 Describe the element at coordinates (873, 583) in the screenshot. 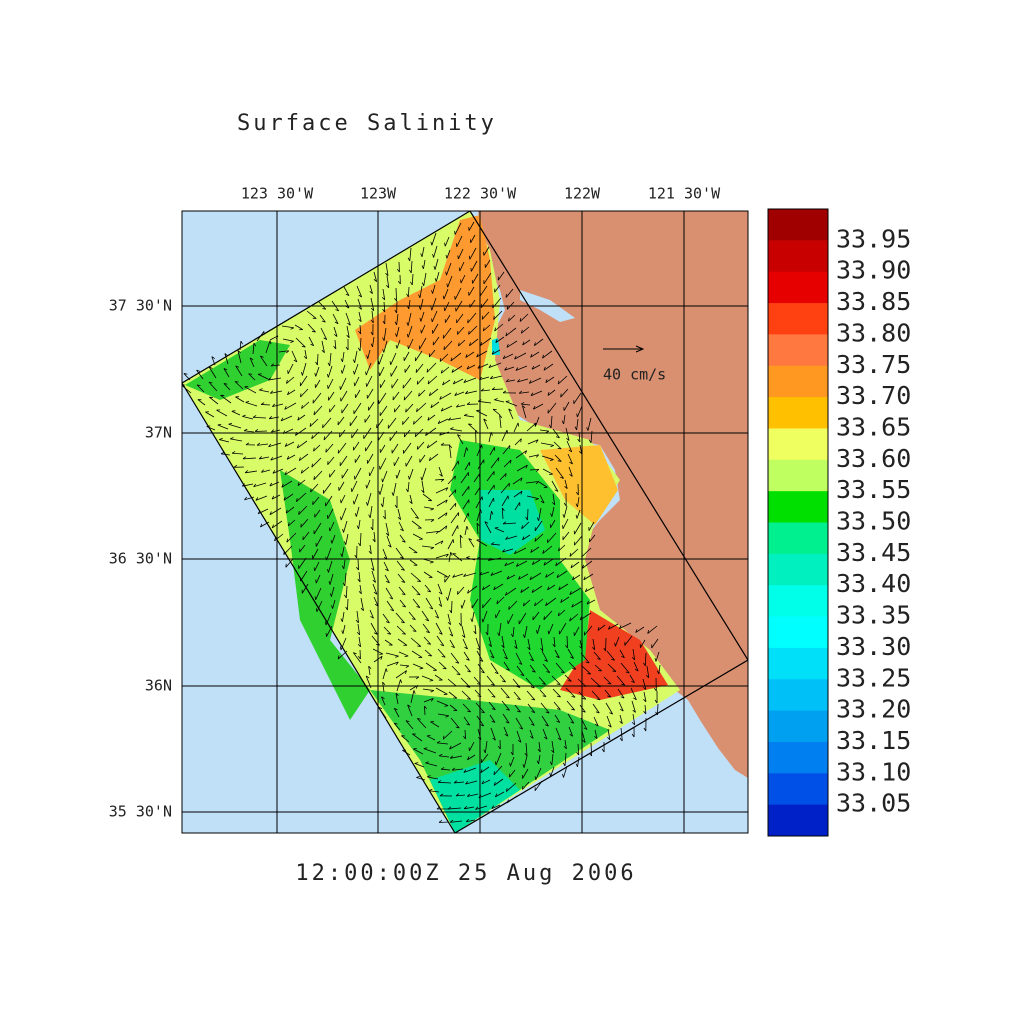

I see `colorbar-label: 33.40` at that location.